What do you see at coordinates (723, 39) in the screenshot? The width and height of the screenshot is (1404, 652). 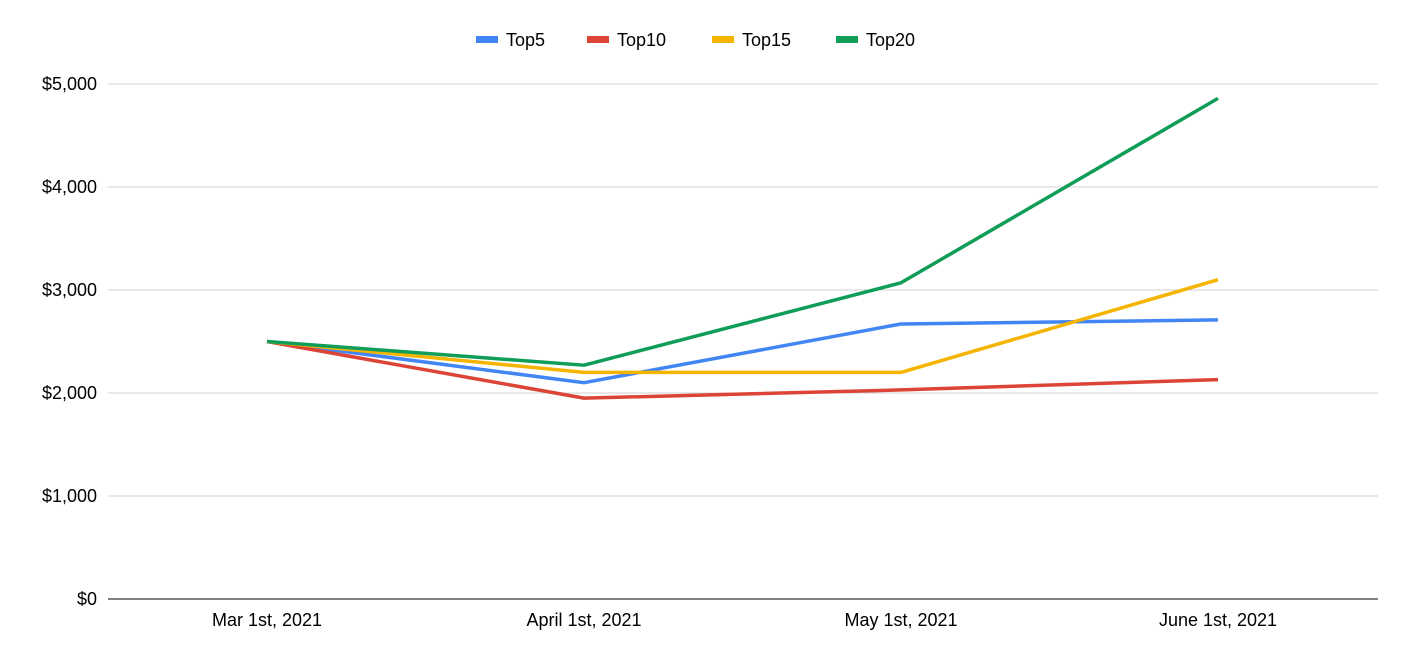 I see `legend-swatch-top15` at bounding box center [723, 39].